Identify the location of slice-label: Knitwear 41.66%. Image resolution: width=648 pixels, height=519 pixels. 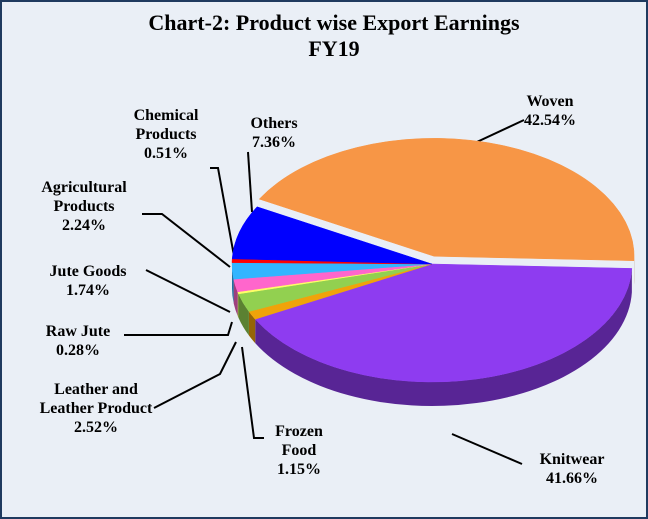
(572, 469).